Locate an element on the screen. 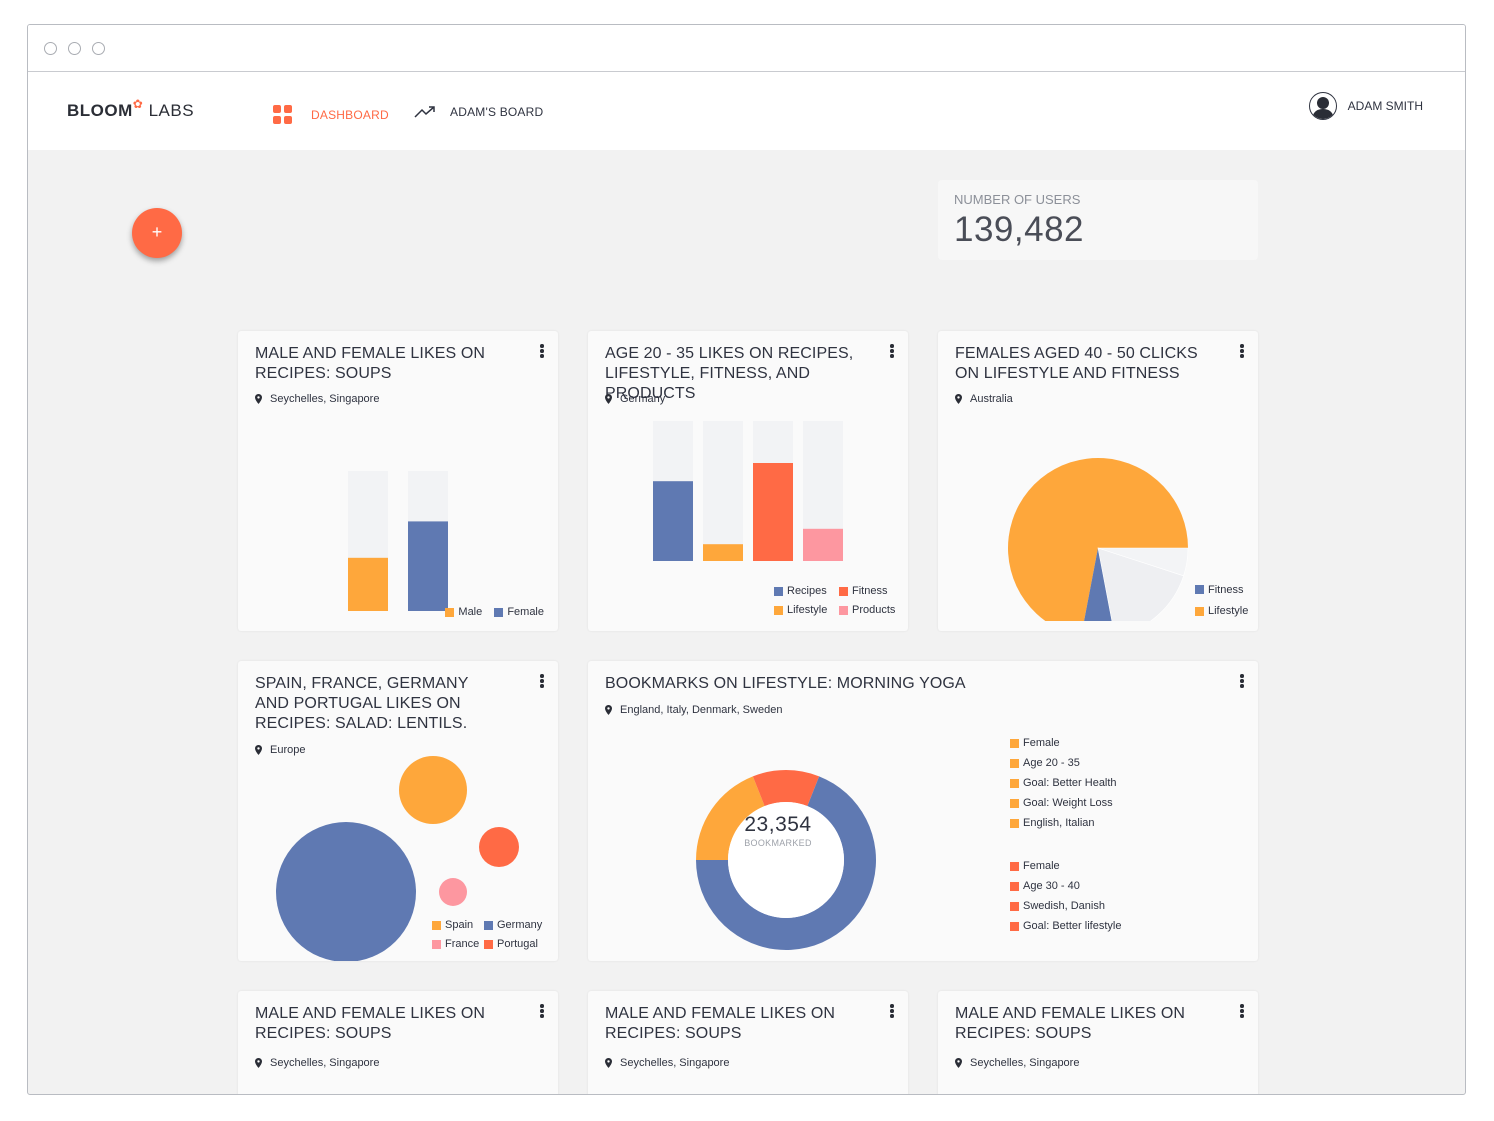 This screenshot has width=1494, height=1121. avatar is located at coordinates (1322, 106).